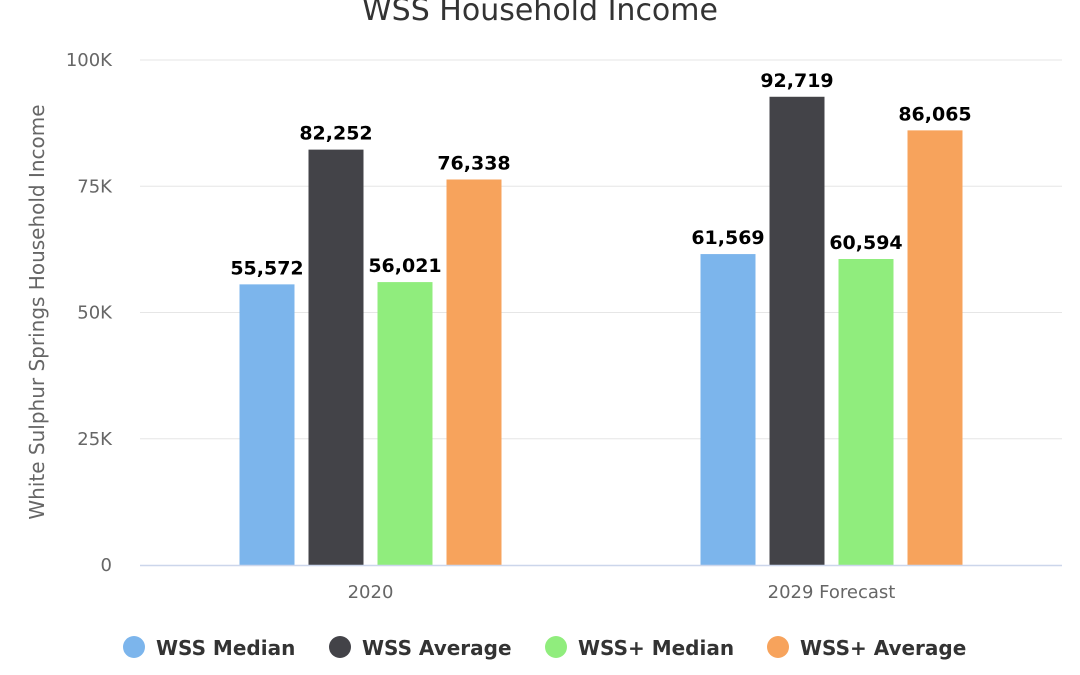 The image size is (1080, 675). I want to click on x-category-label: 2020, so click(371, 592).